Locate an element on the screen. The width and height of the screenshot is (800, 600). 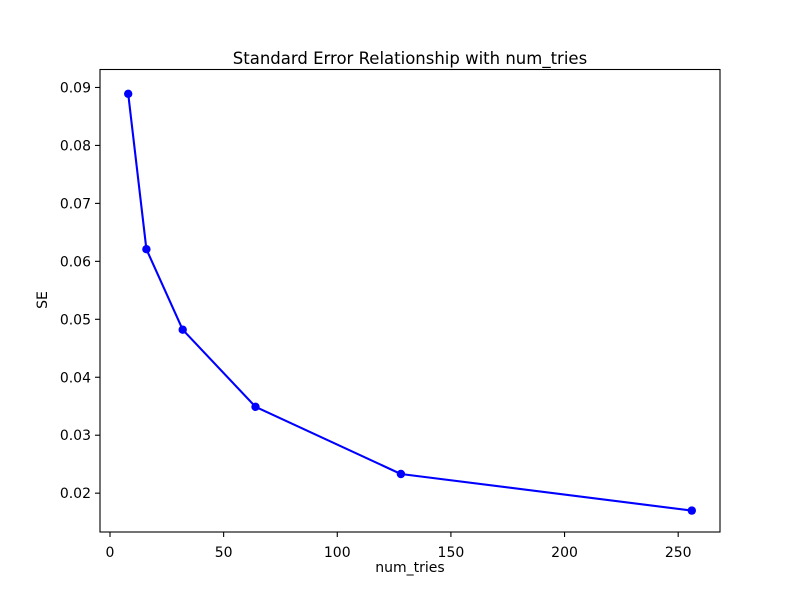
x-tick-label: 50 is located at coordinates (224, 553).